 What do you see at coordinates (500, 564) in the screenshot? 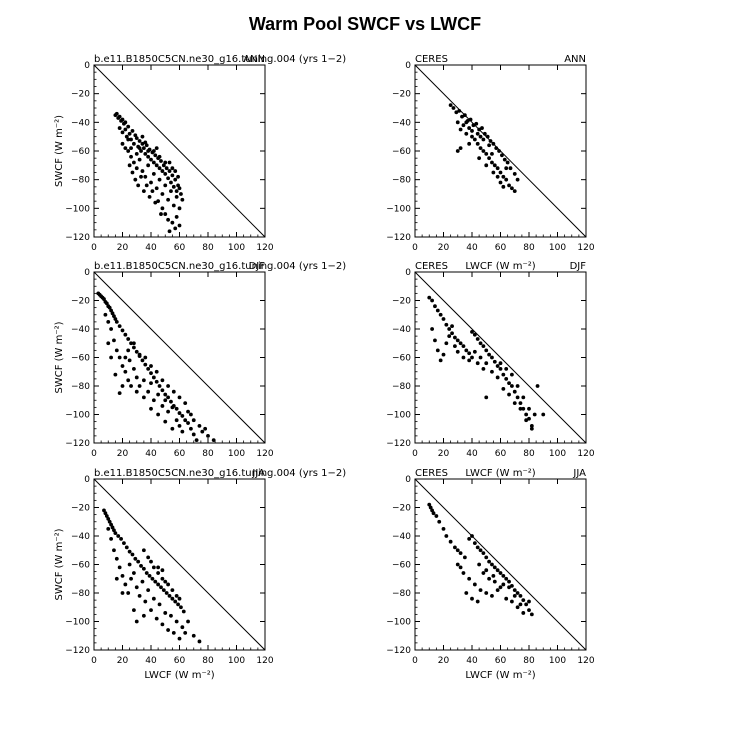
I see `one-to-one-line` at bounding box center [500, 564].